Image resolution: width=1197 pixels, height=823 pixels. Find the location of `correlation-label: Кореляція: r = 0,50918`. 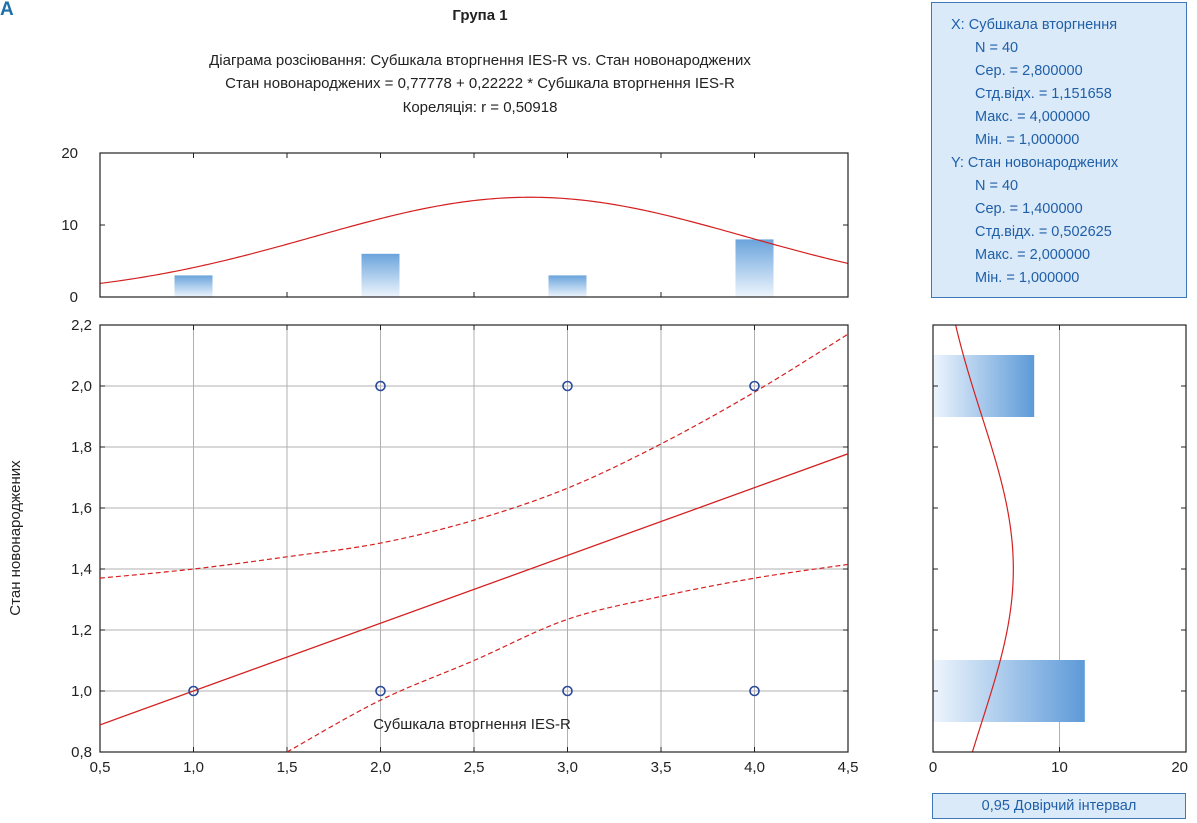

correlation-label: Кореляція: r = 0,50918 is located at coordinates (480, 107).